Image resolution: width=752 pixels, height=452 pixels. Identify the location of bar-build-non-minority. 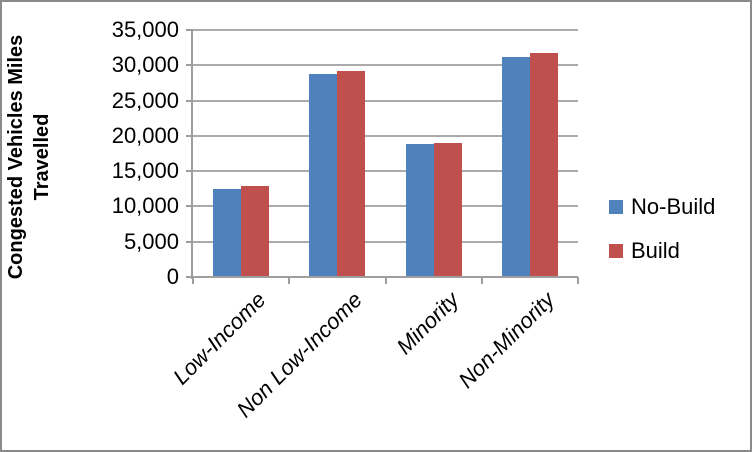
(543, 165).